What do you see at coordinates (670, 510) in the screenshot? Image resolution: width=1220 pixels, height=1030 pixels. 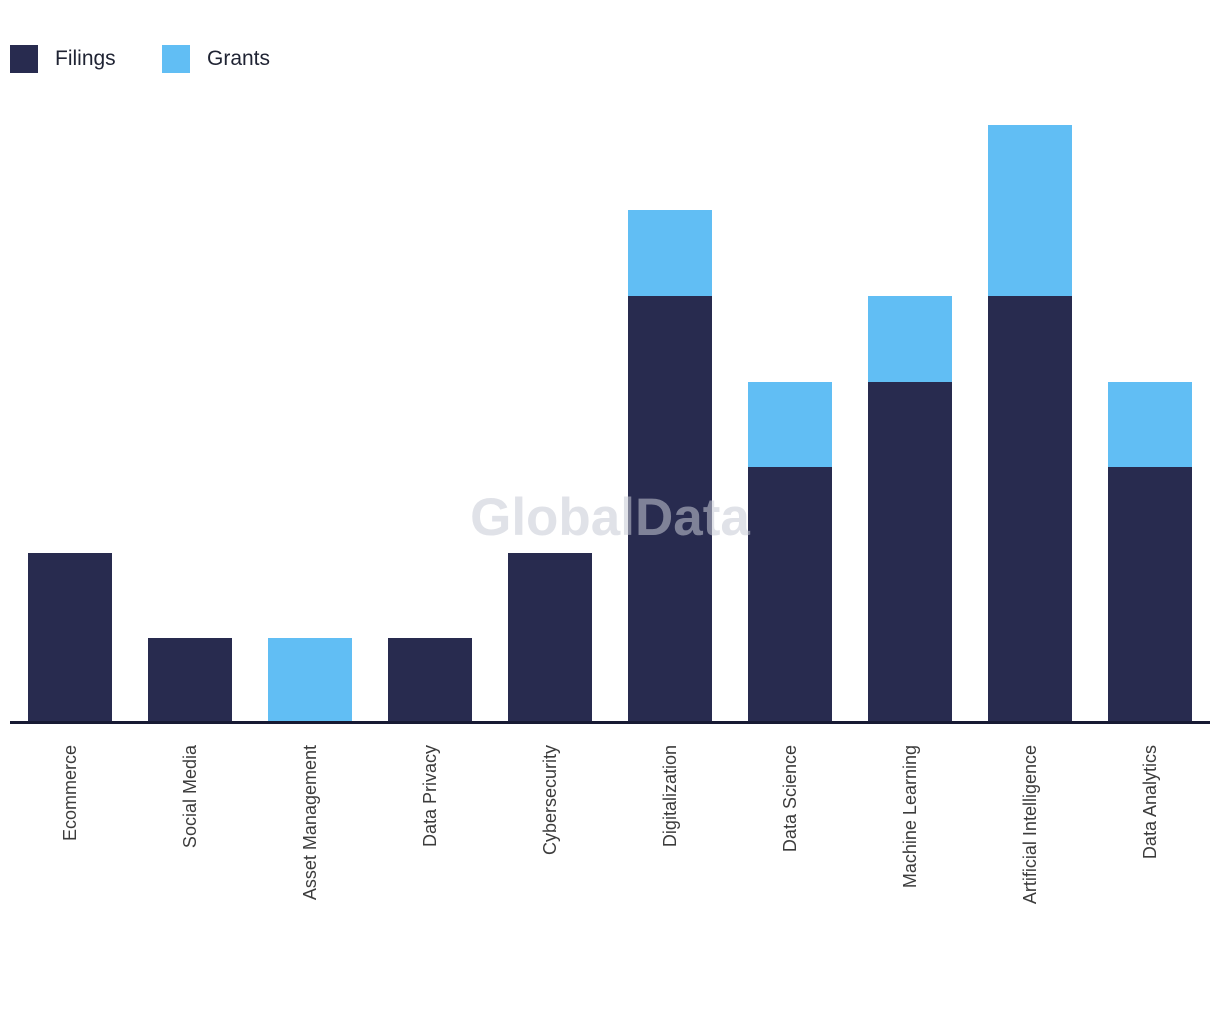 I see `bar-segment-filings-digitalization` at bounding box center [670, 510].